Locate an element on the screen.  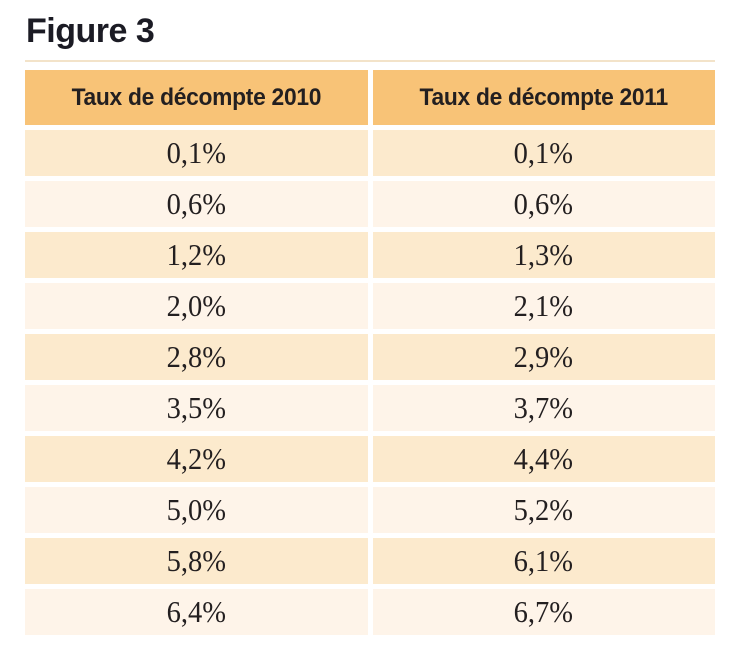
table-cell: 2,0% is located at coordinates (196, 306).